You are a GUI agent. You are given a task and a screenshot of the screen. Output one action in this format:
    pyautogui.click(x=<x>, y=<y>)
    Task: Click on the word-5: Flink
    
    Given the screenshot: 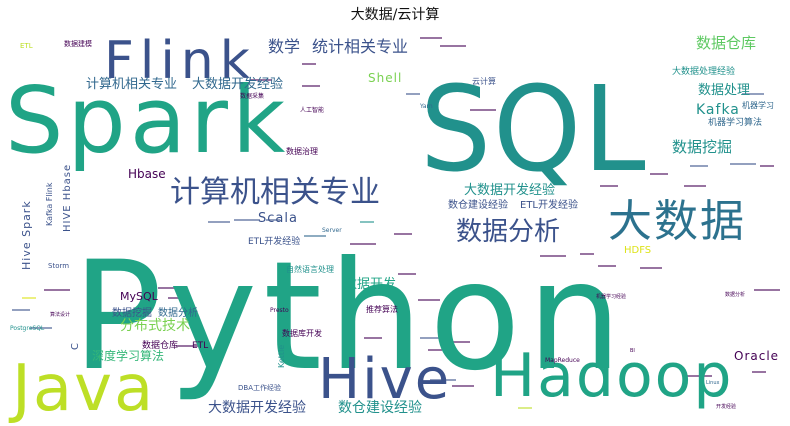 What is the action you would take?
    pyautogui.click(x=180, y=61)
    